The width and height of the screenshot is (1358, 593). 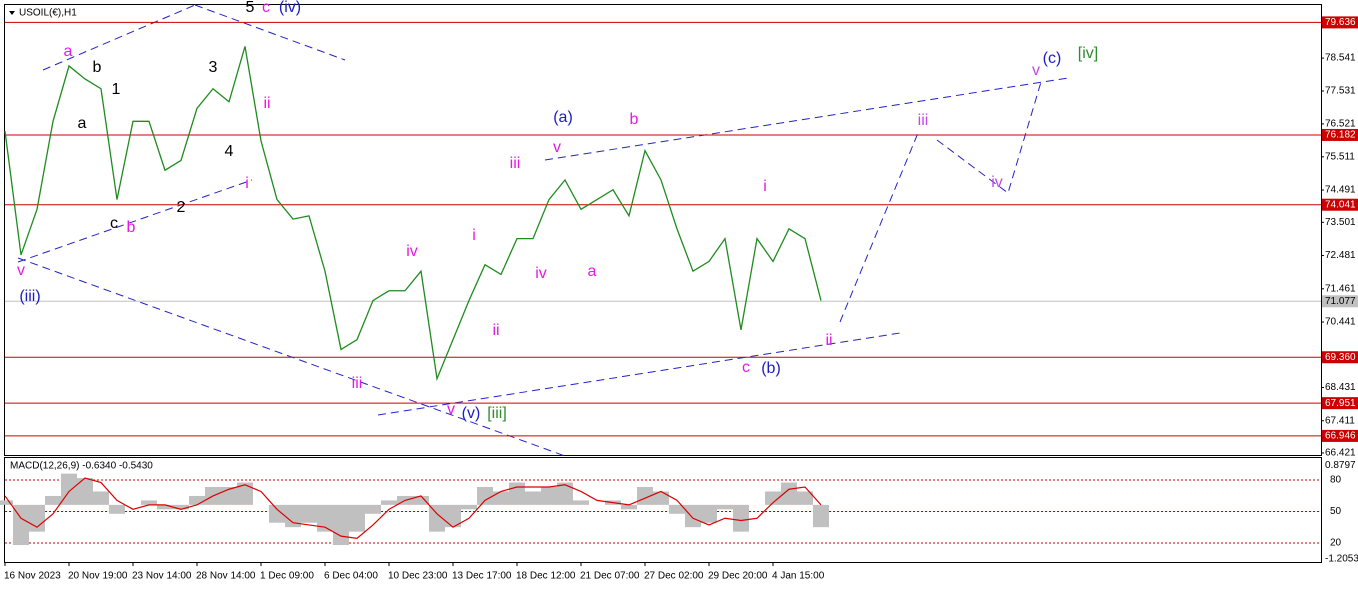 I want to click on x-tick-label: 1 Dec 09:00, so click(x=287, y=576).